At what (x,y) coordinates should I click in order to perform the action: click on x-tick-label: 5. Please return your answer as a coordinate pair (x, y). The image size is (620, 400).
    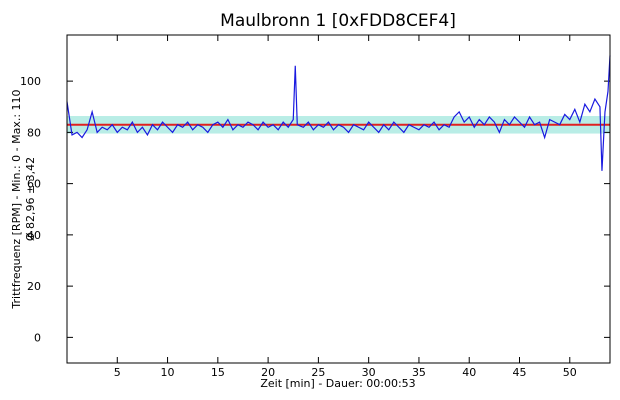
    Looking at the image, I should click on (117, 372).